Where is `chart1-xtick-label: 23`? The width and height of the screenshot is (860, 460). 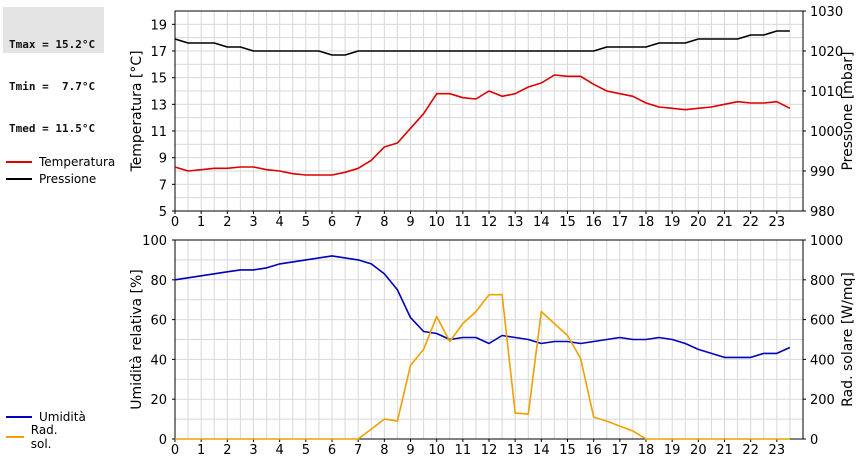 chart1-xtick-label: 23 is located at coordinates (777, 222).